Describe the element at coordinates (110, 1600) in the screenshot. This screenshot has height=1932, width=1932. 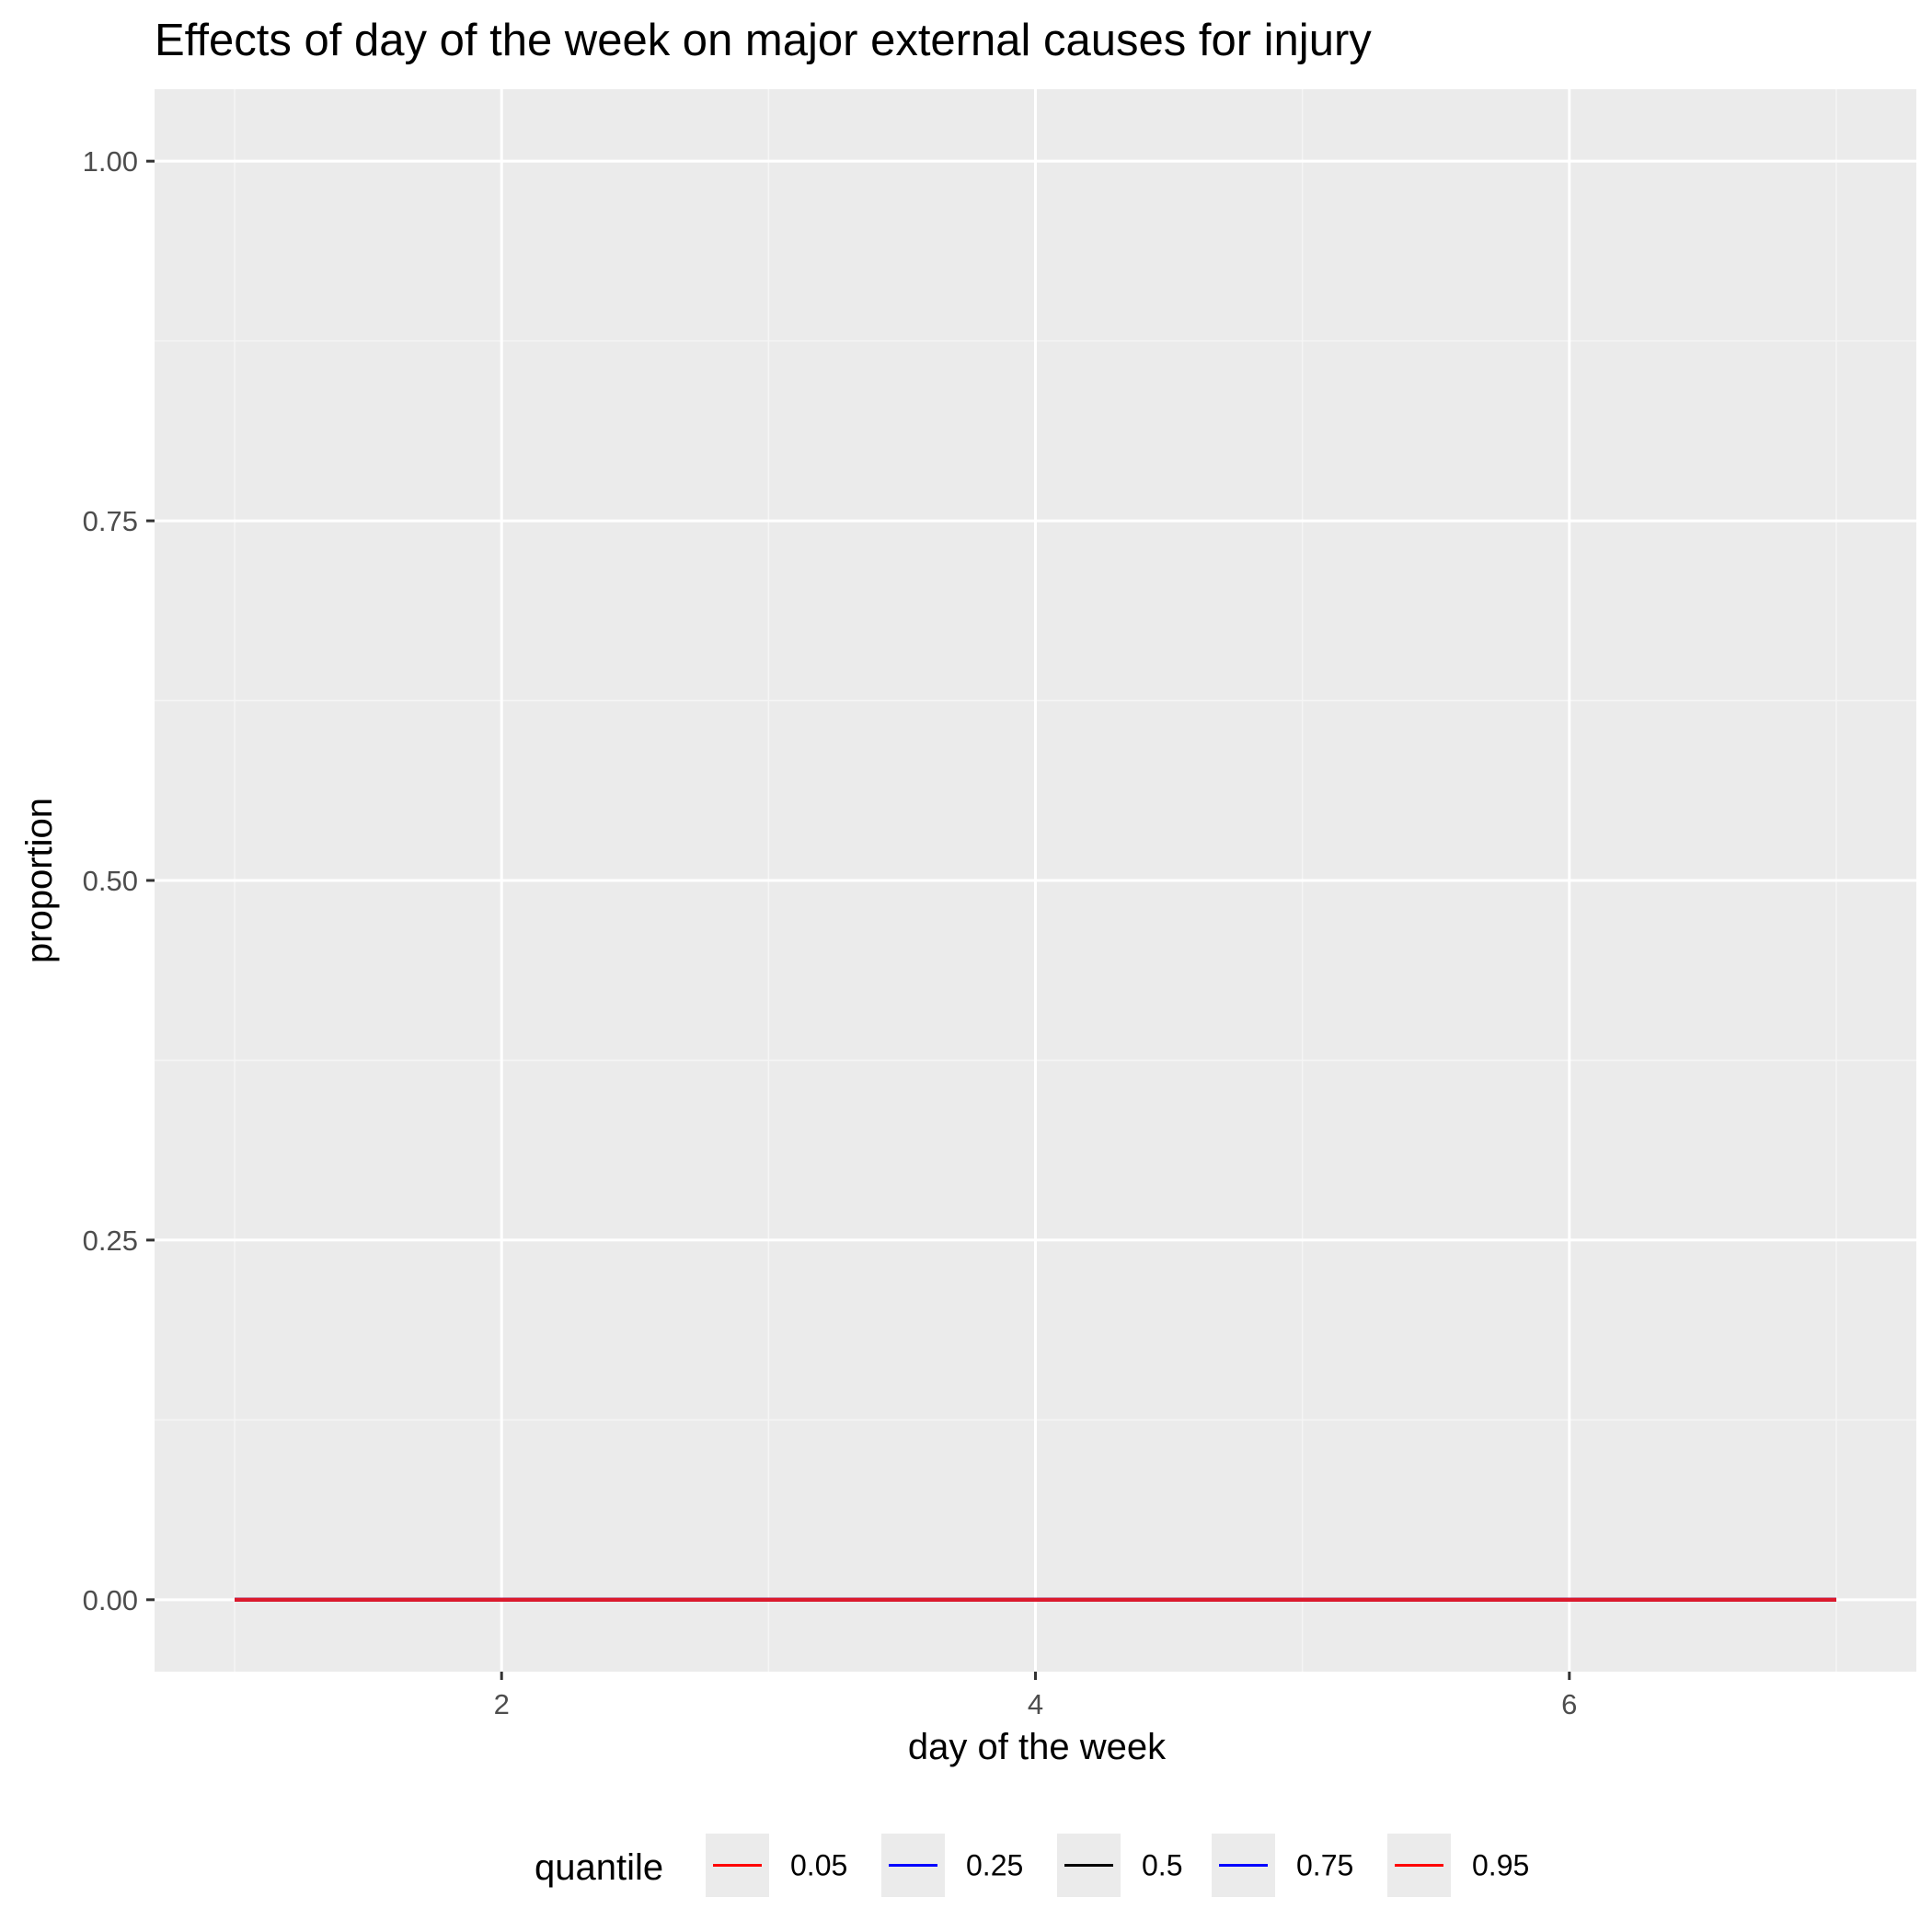
I see `y-tick-label: 0.00` at that location.